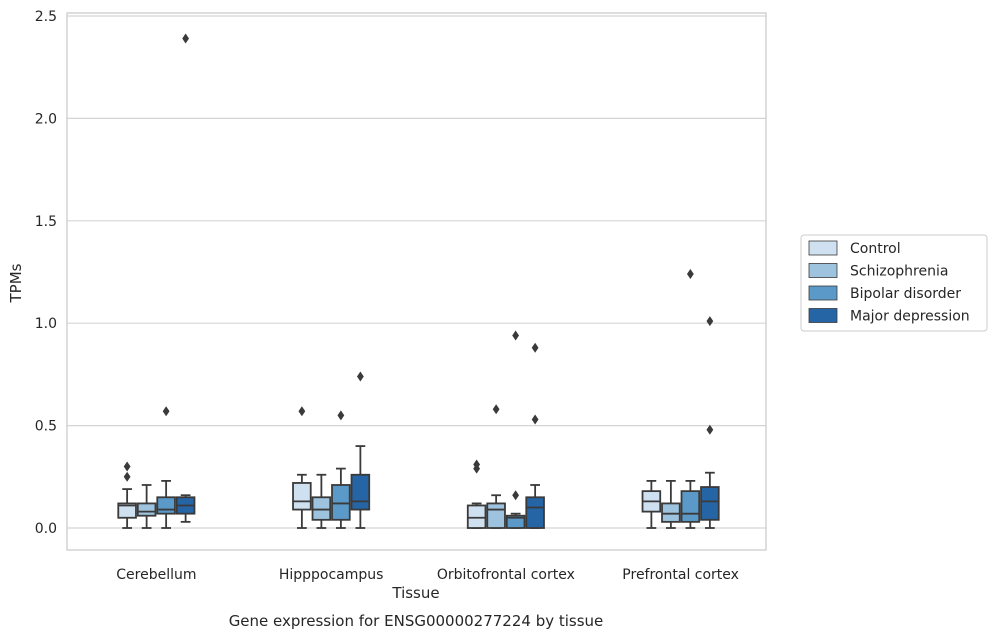 This screenshot has height=638, width=997. What do you see at coordinates (46, 529) in the screenshot?
I see `y-tick-label: 0.0` at bounding box center [46, 529].